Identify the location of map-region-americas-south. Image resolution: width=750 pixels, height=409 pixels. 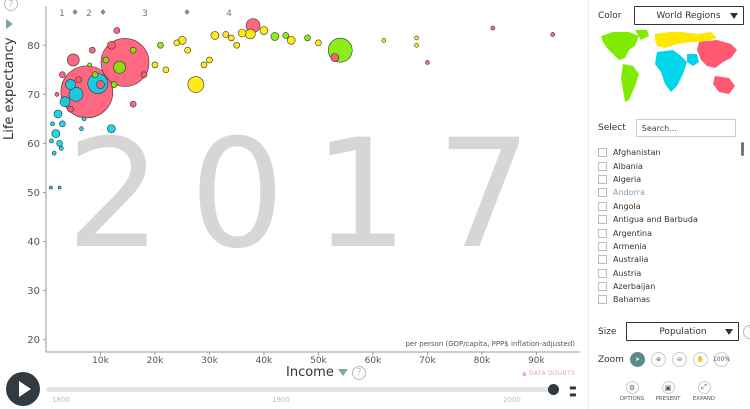
(630, 83).